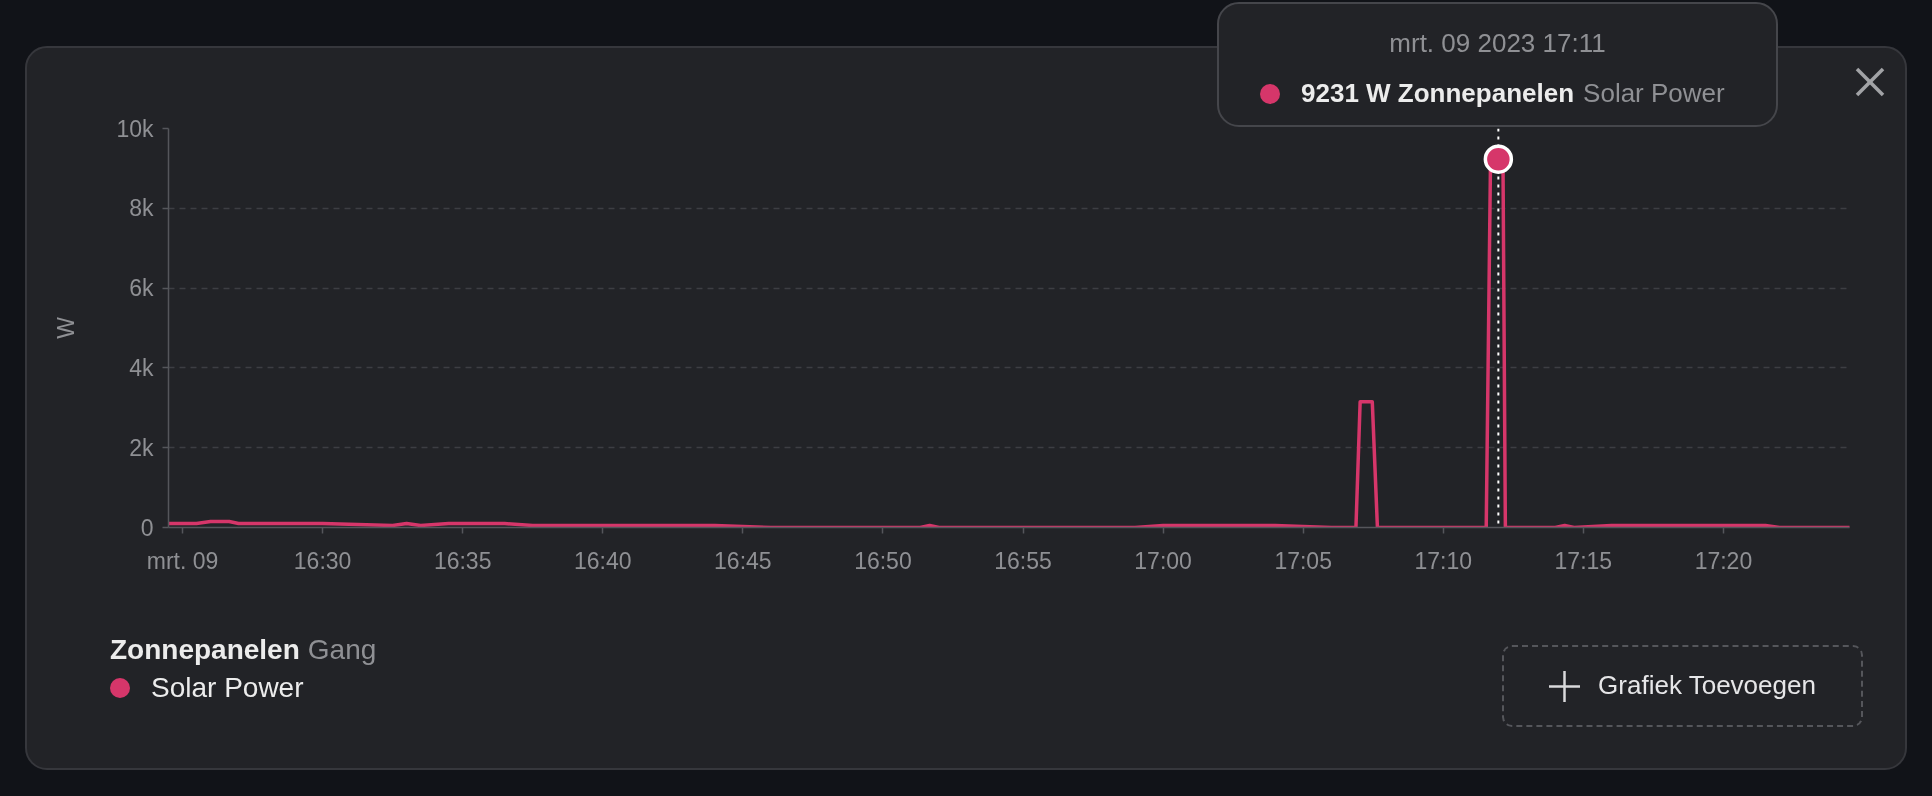  Describe the element at coordinates (1583, 560) in the screenshot. I see `x-tick-label: 17:15` at that location.